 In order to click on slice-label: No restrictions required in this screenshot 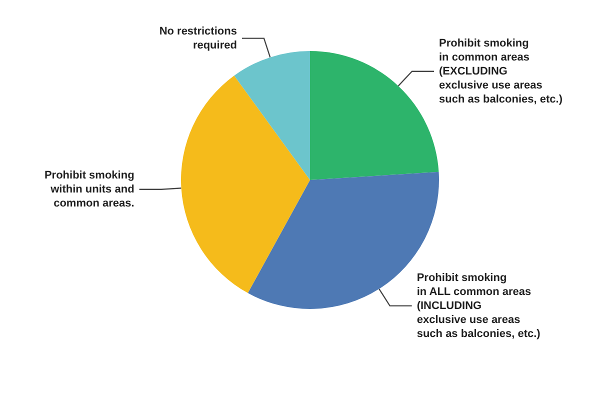, I will do `click(198, 38)`.